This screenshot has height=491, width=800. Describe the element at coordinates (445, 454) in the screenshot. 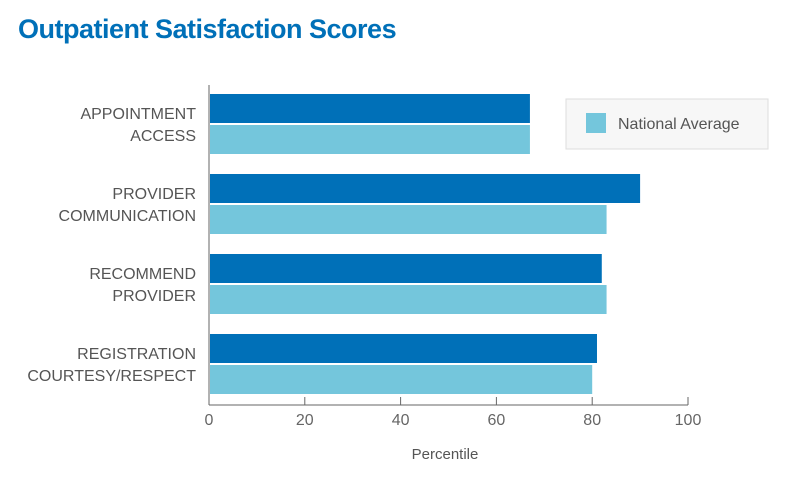

I see `x-axis-label: Percentile` at that location.